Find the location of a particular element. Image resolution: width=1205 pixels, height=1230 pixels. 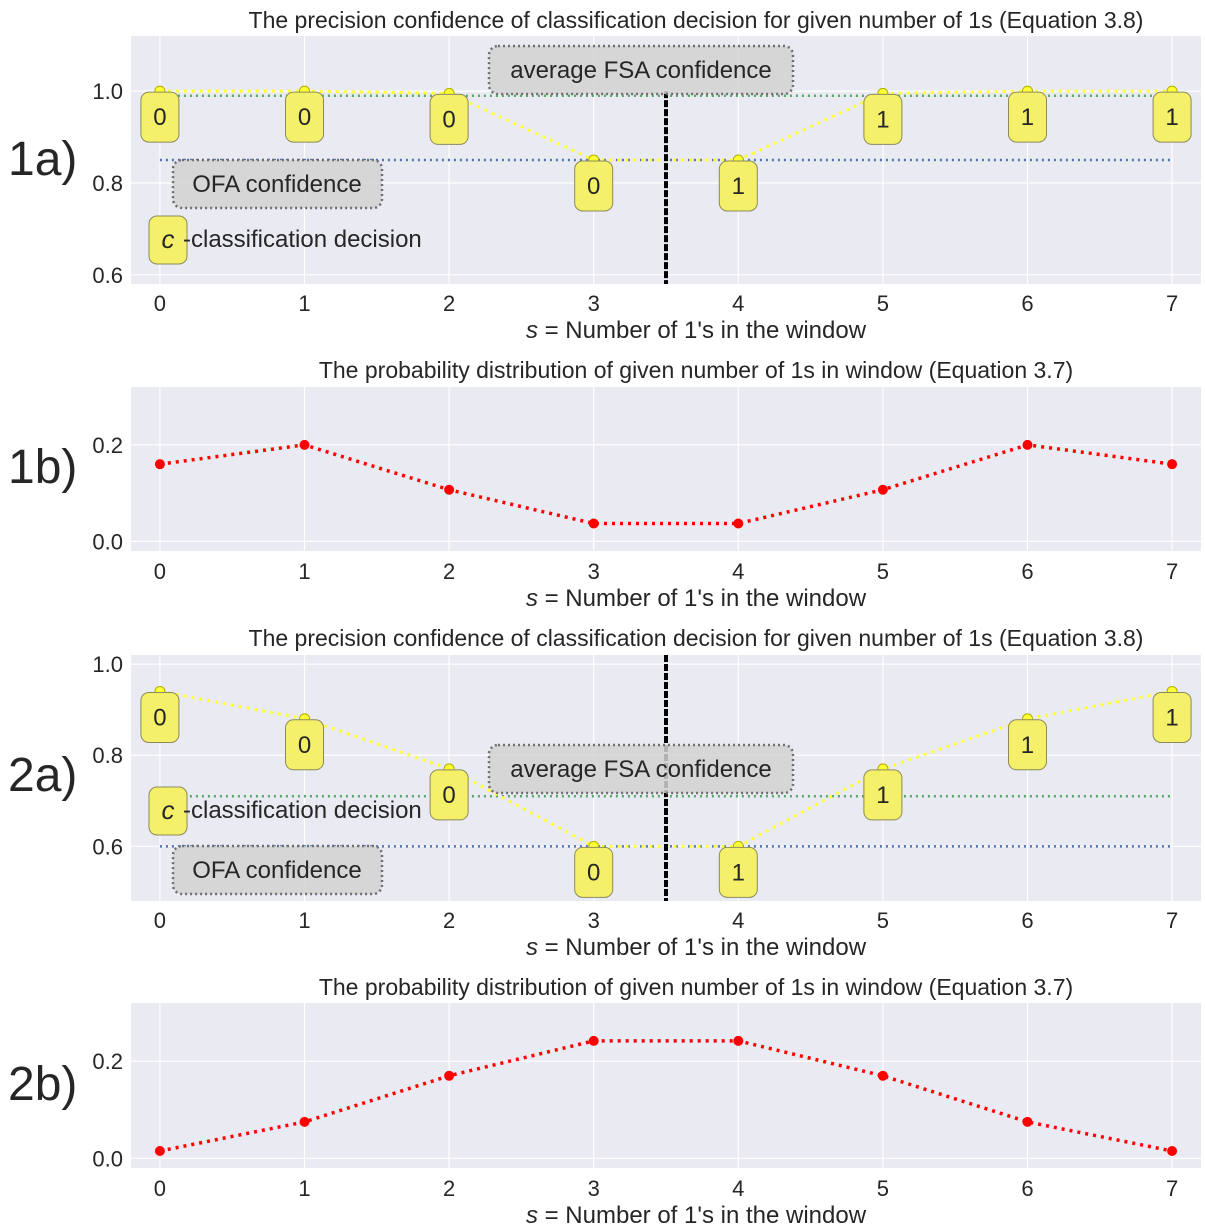

panel-label: 2b) is located at coordinates (42, 1084).